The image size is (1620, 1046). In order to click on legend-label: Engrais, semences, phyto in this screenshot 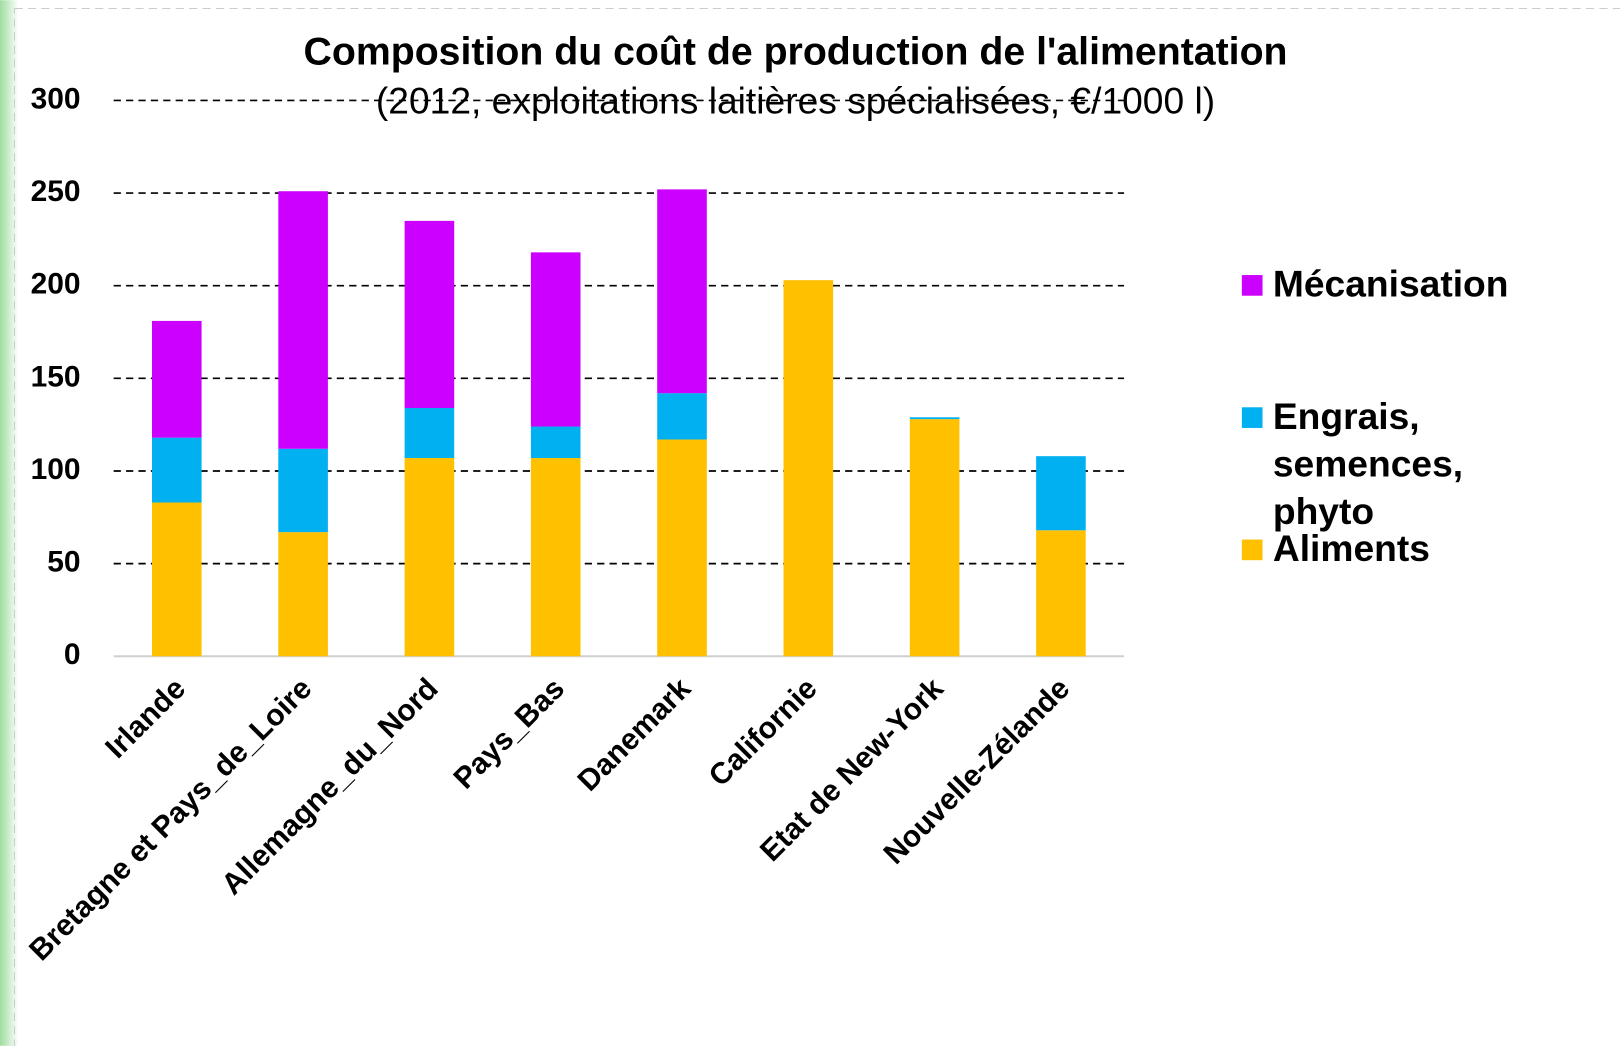, I will do `click(1368, 463)`.